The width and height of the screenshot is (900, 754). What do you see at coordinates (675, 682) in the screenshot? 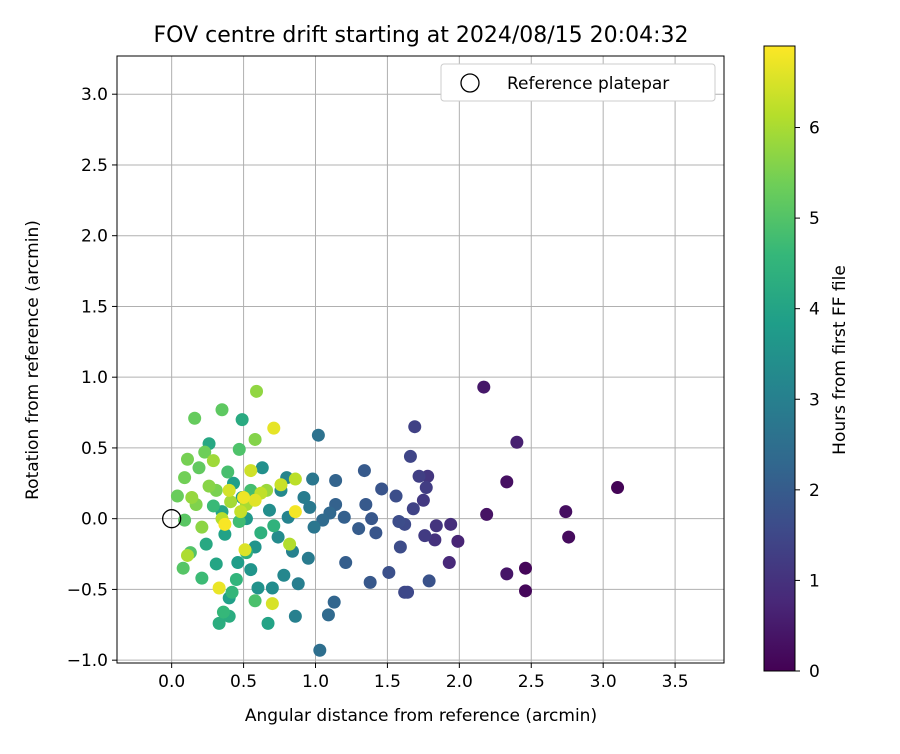
I see `x-tick-label: 3.5` at bounding box center [675, 682].